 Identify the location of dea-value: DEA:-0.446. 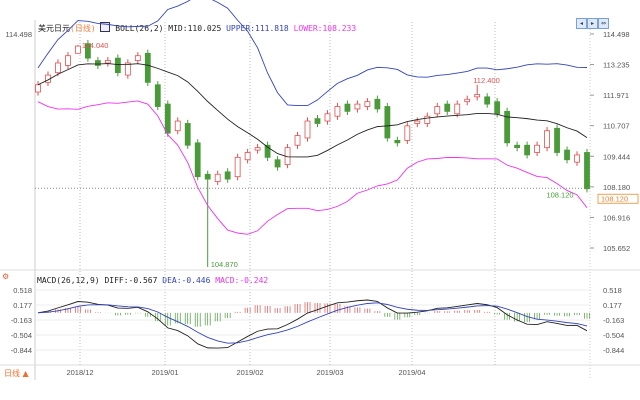
(186, 280).